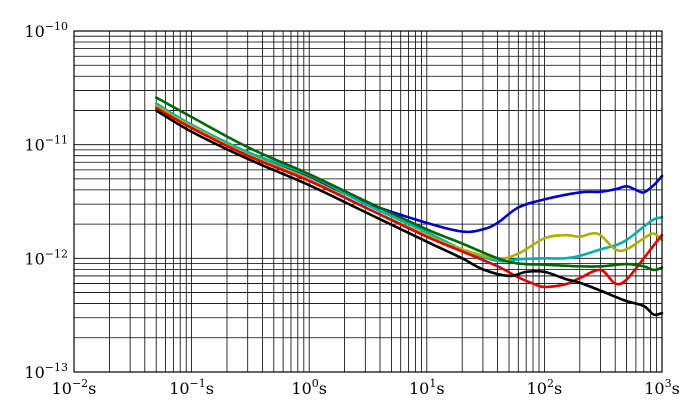  What do you see at coordinates (545, 387) in the screenshot?
I see `x-tick-label: 102s` at bounding box center [545, 387].